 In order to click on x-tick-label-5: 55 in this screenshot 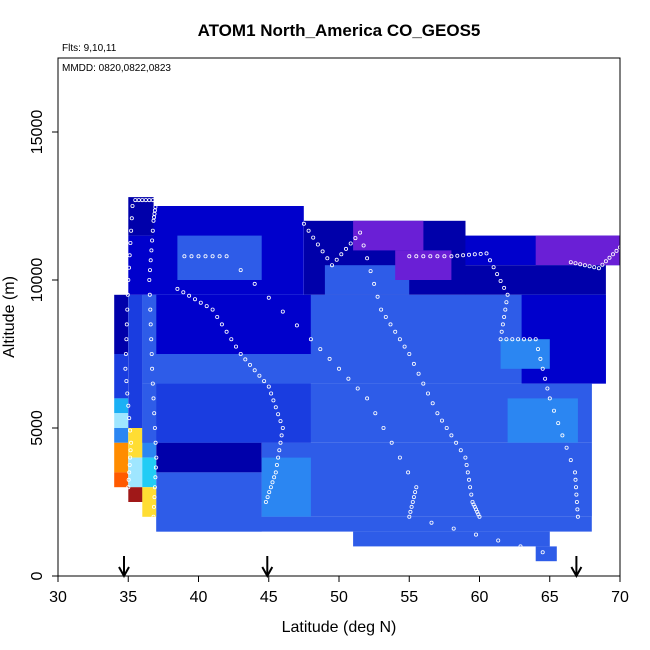, I will do `click(409, 597)`.